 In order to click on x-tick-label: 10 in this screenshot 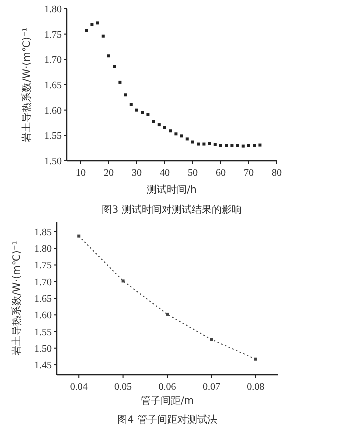, I will do `click(81, 173)`.